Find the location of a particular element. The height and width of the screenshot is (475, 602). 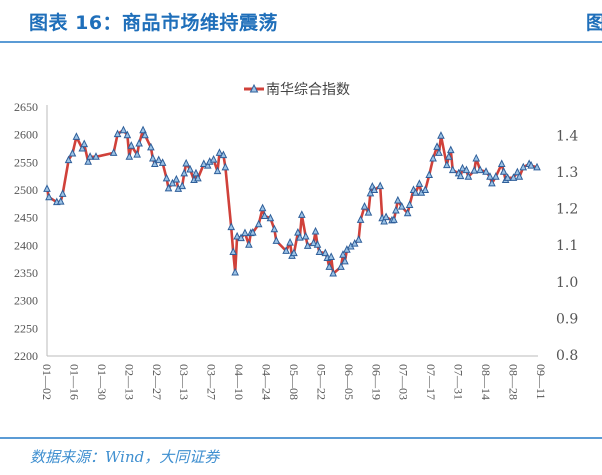

x-tick-label: 08—14 is located at coordinates (486, 382).